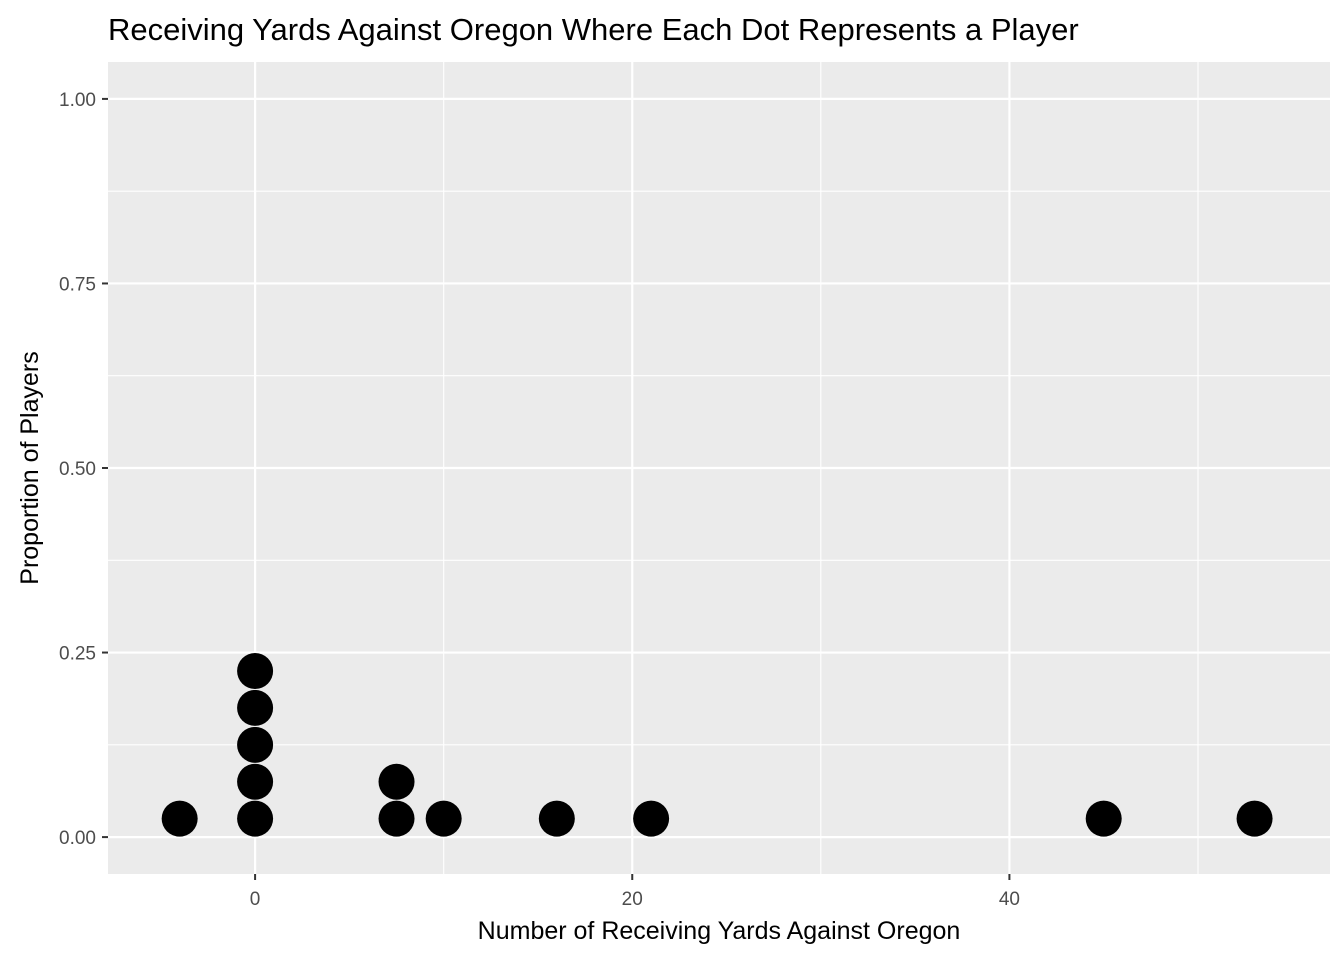 This screenshot has height=960, width=1344. I want to click on x-axis-ticks: 0 20 40, so click(635, 892).